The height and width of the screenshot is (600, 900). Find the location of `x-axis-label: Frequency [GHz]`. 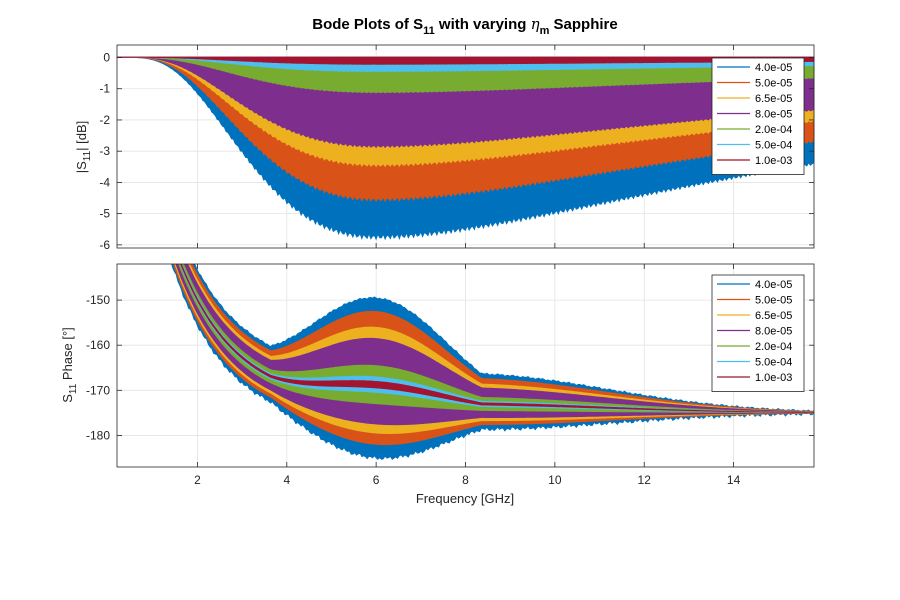

x-axis-label: Frequency [GHz] is located at coordinates (465, 498).